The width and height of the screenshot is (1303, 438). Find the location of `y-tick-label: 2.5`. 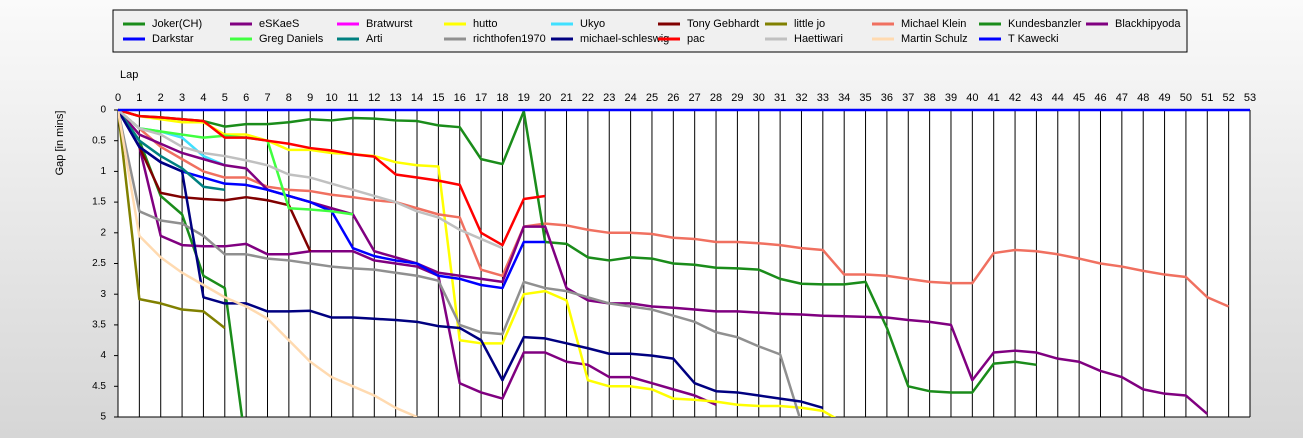

y-tick-label: 2.5 is located at coordinates (99, 263).